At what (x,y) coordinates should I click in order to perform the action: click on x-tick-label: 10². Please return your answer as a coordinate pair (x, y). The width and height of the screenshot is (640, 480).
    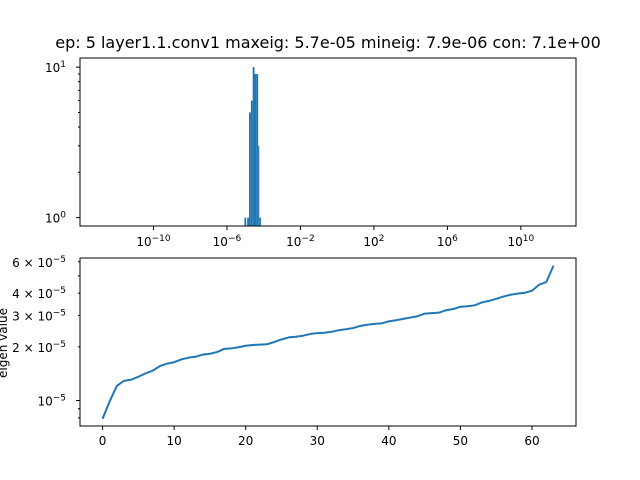
    Looking at the image, I should click on (373, 241).